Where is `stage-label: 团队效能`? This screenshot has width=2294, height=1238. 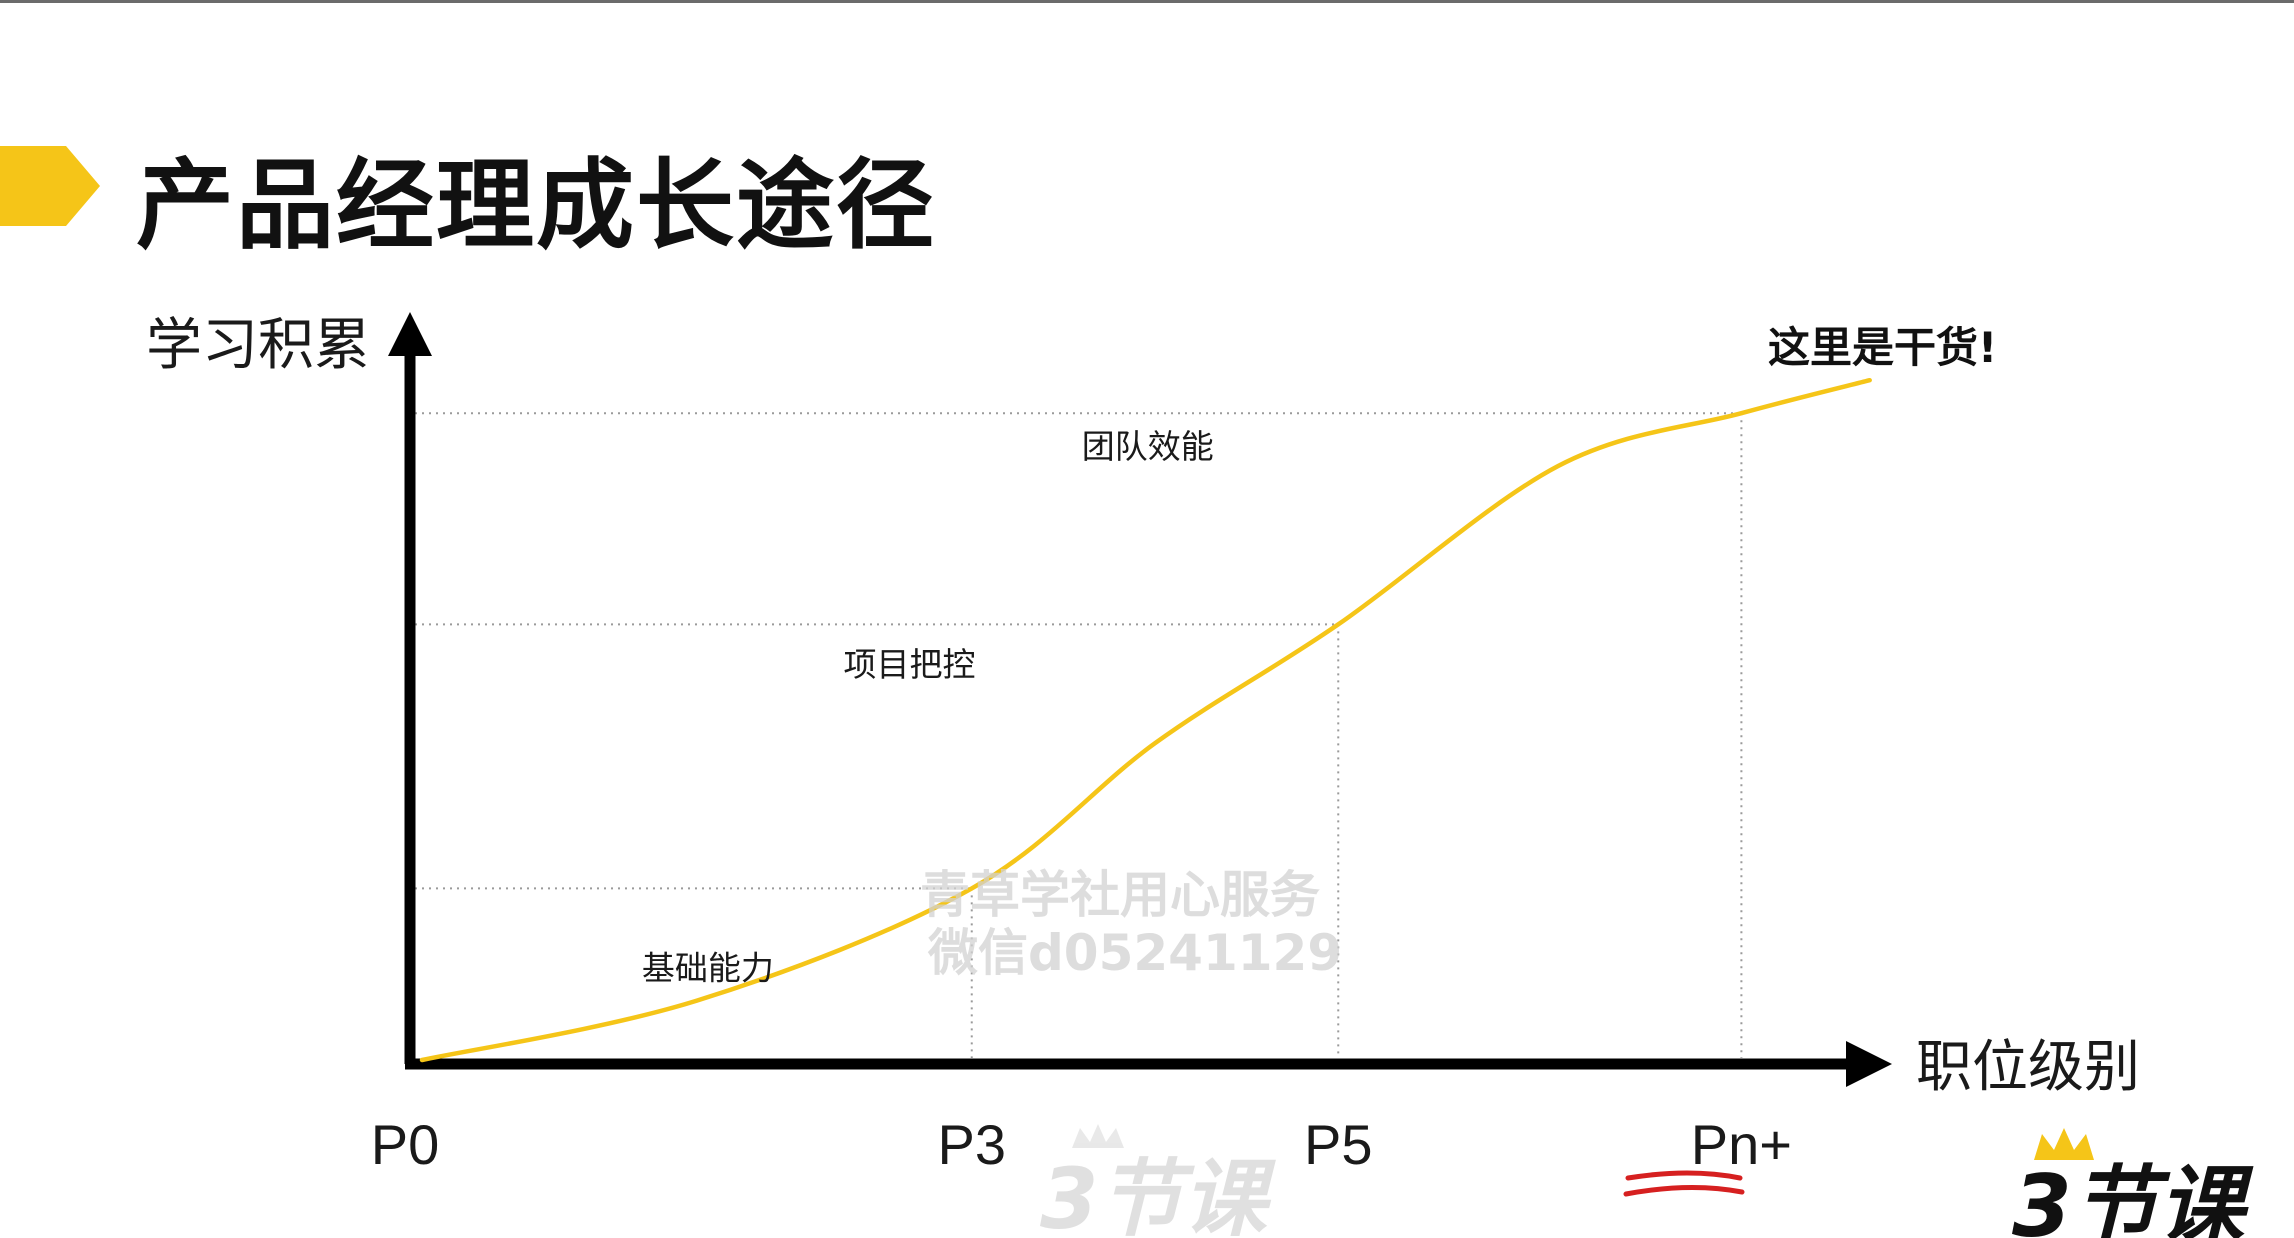
stage-label: 团队效能 is located at coordinates (1148, 446).